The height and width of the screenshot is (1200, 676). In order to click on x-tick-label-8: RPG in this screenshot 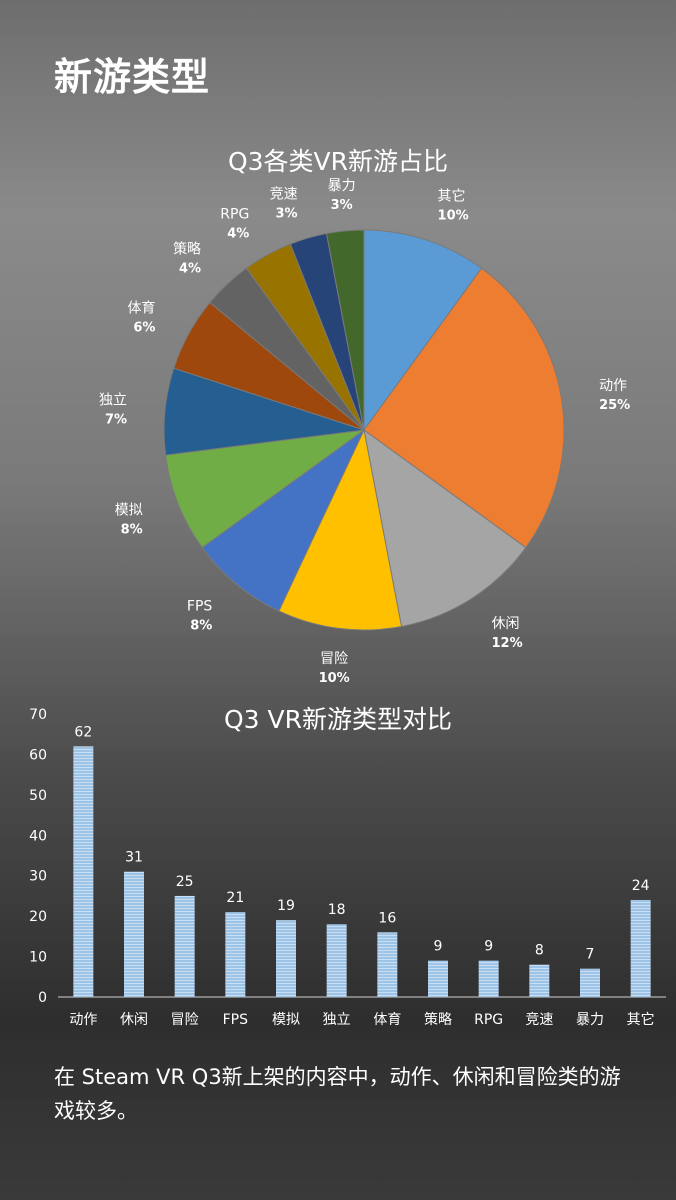, I will do `click(488, 1020)`.